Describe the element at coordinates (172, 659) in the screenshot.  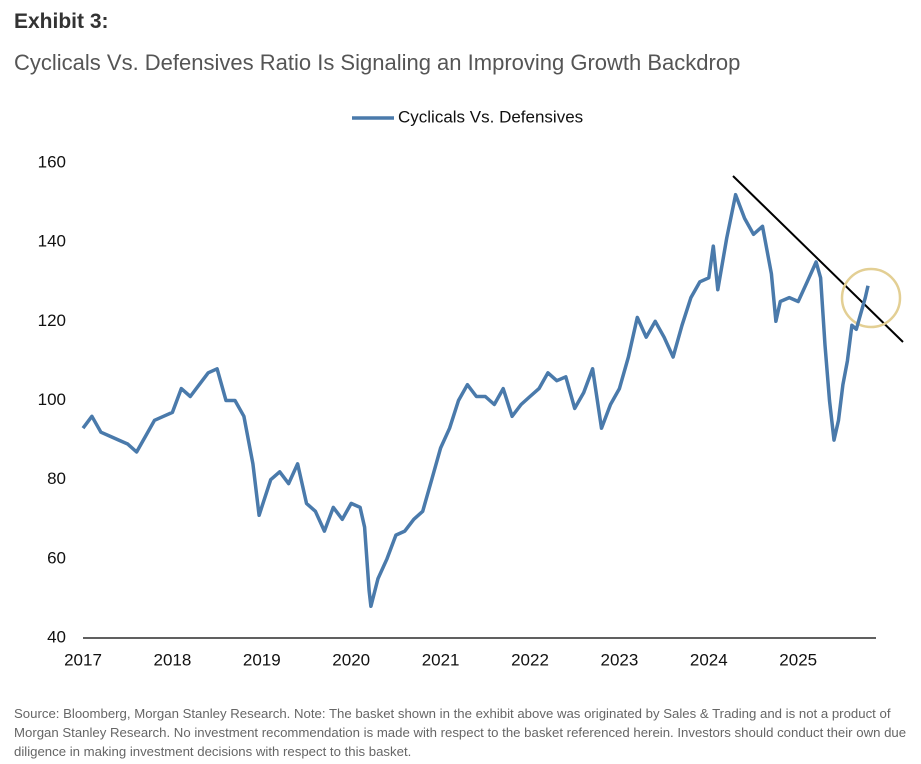
I see `x-tick-label: 2018` at that location.